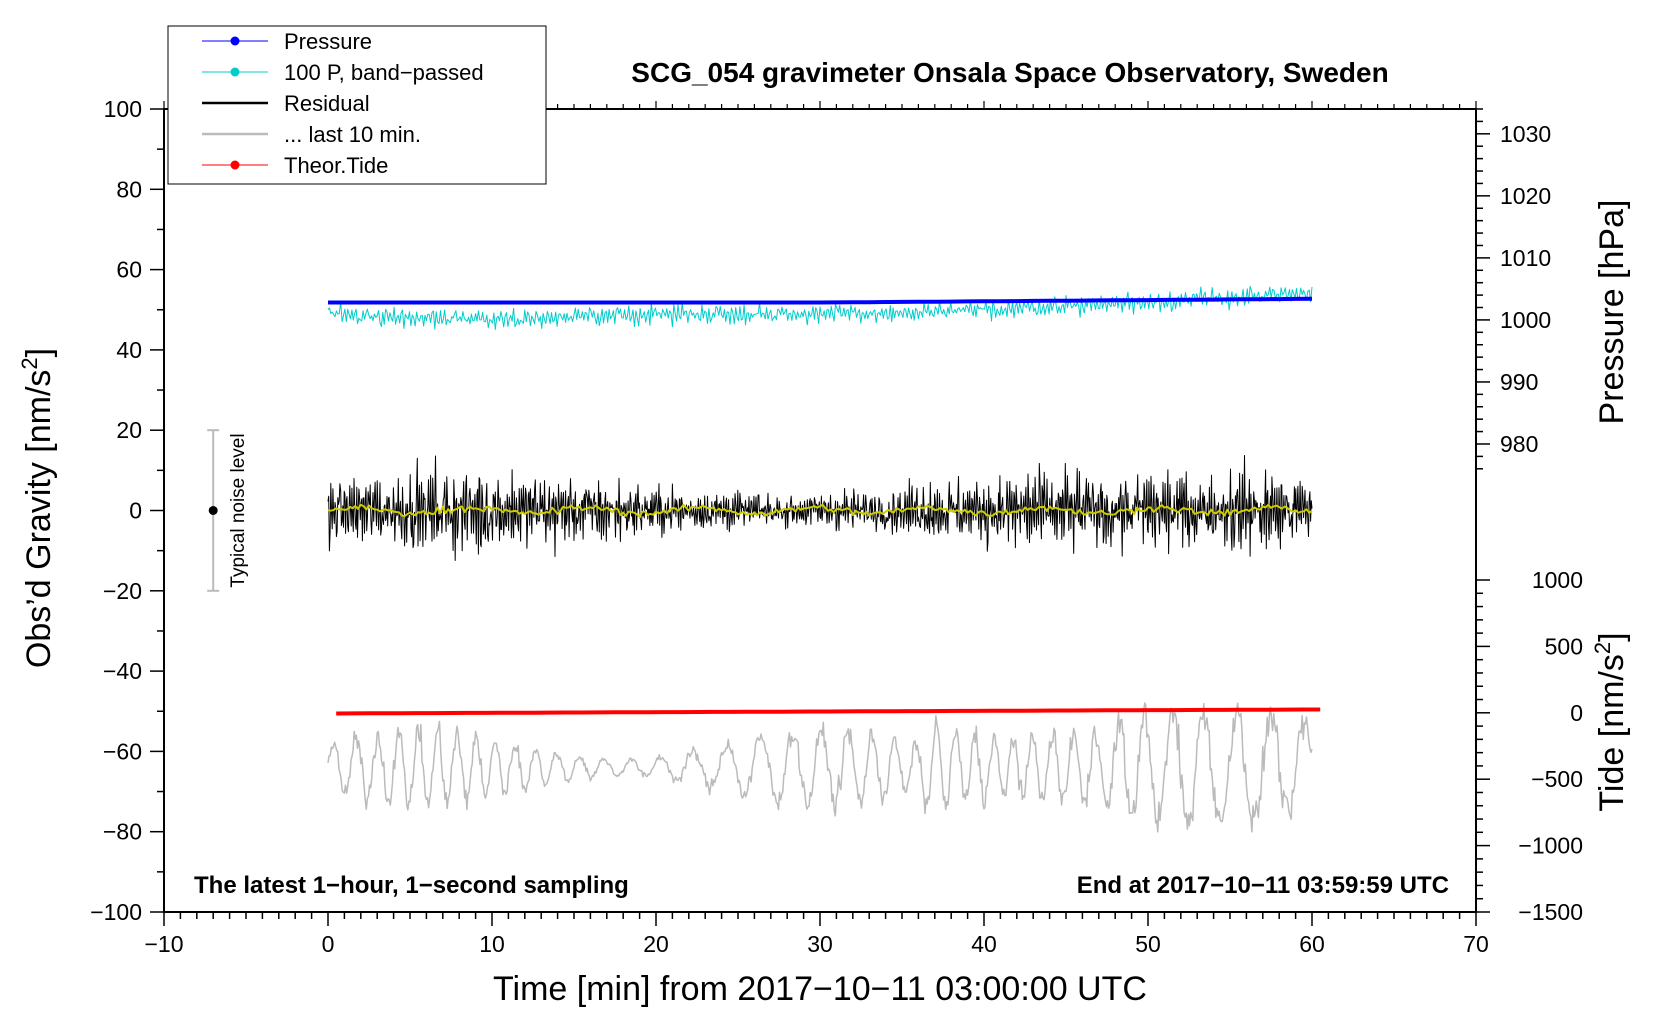 This screenshot has width=1660, height=1020. What do you see at coordinates (39, 352) in the screenshot?
I see `gravity-axis-label-end: ]` at bounding box center [39, 352].